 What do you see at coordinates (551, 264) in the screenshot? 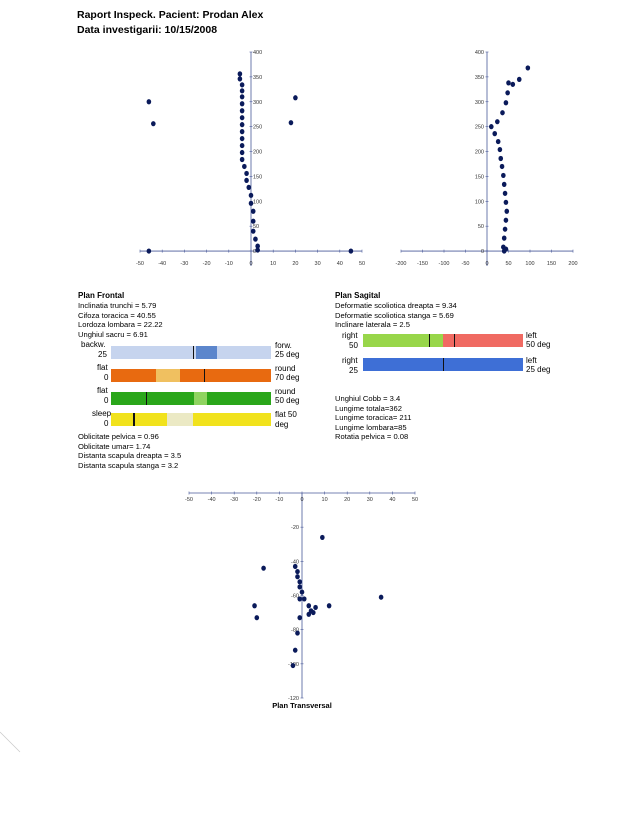
I see `x-tick-label: 150` at bounding box center [551, 264].